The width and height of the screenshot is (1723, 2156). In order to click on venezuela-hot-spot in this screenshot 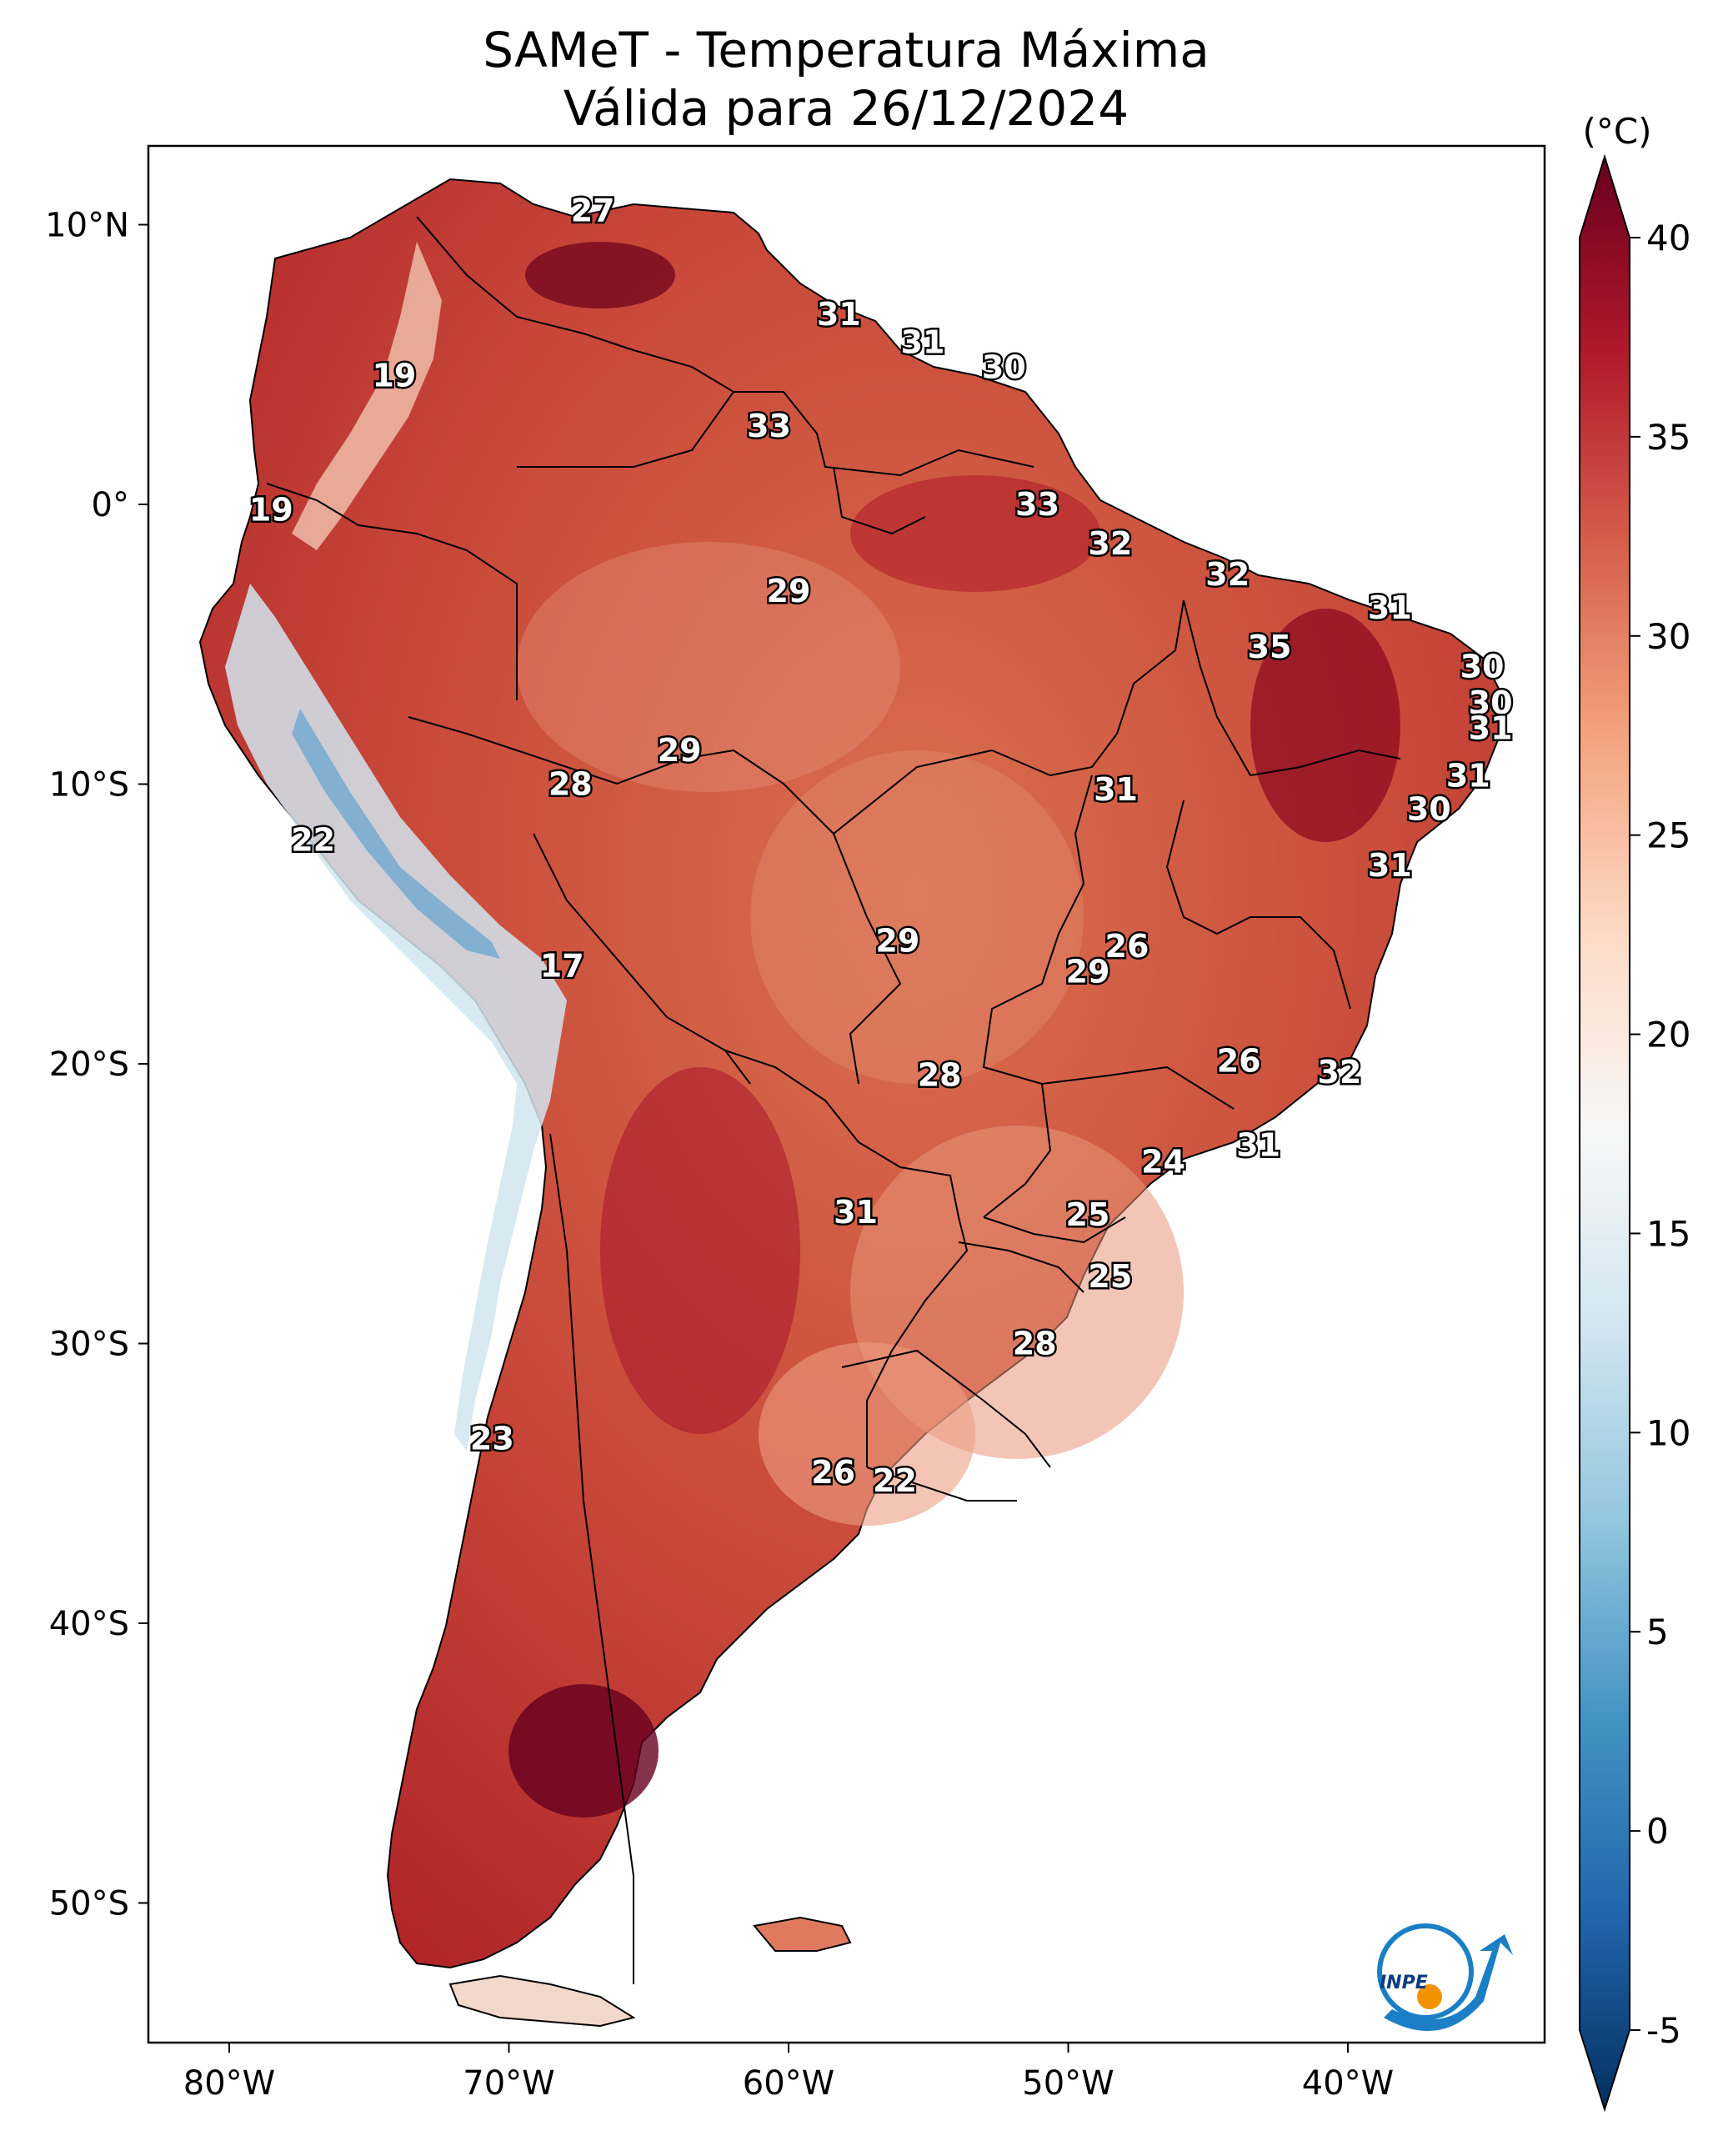, I will do `click(600, 275)`.